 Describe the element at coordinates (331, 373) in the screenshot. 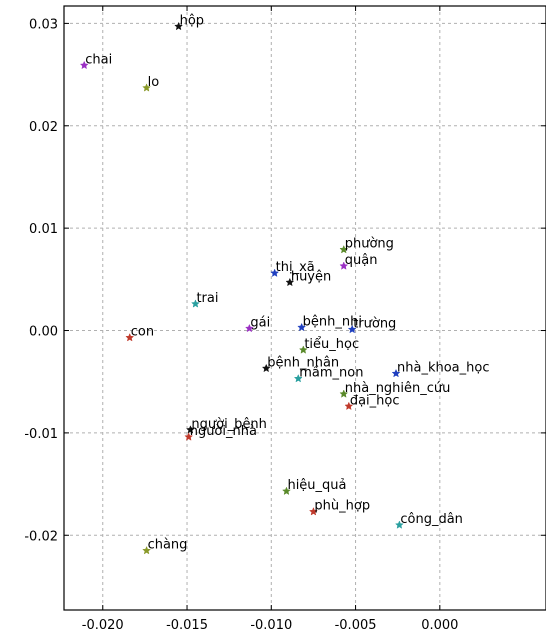

I see `point-label: mầm_non` at that location.